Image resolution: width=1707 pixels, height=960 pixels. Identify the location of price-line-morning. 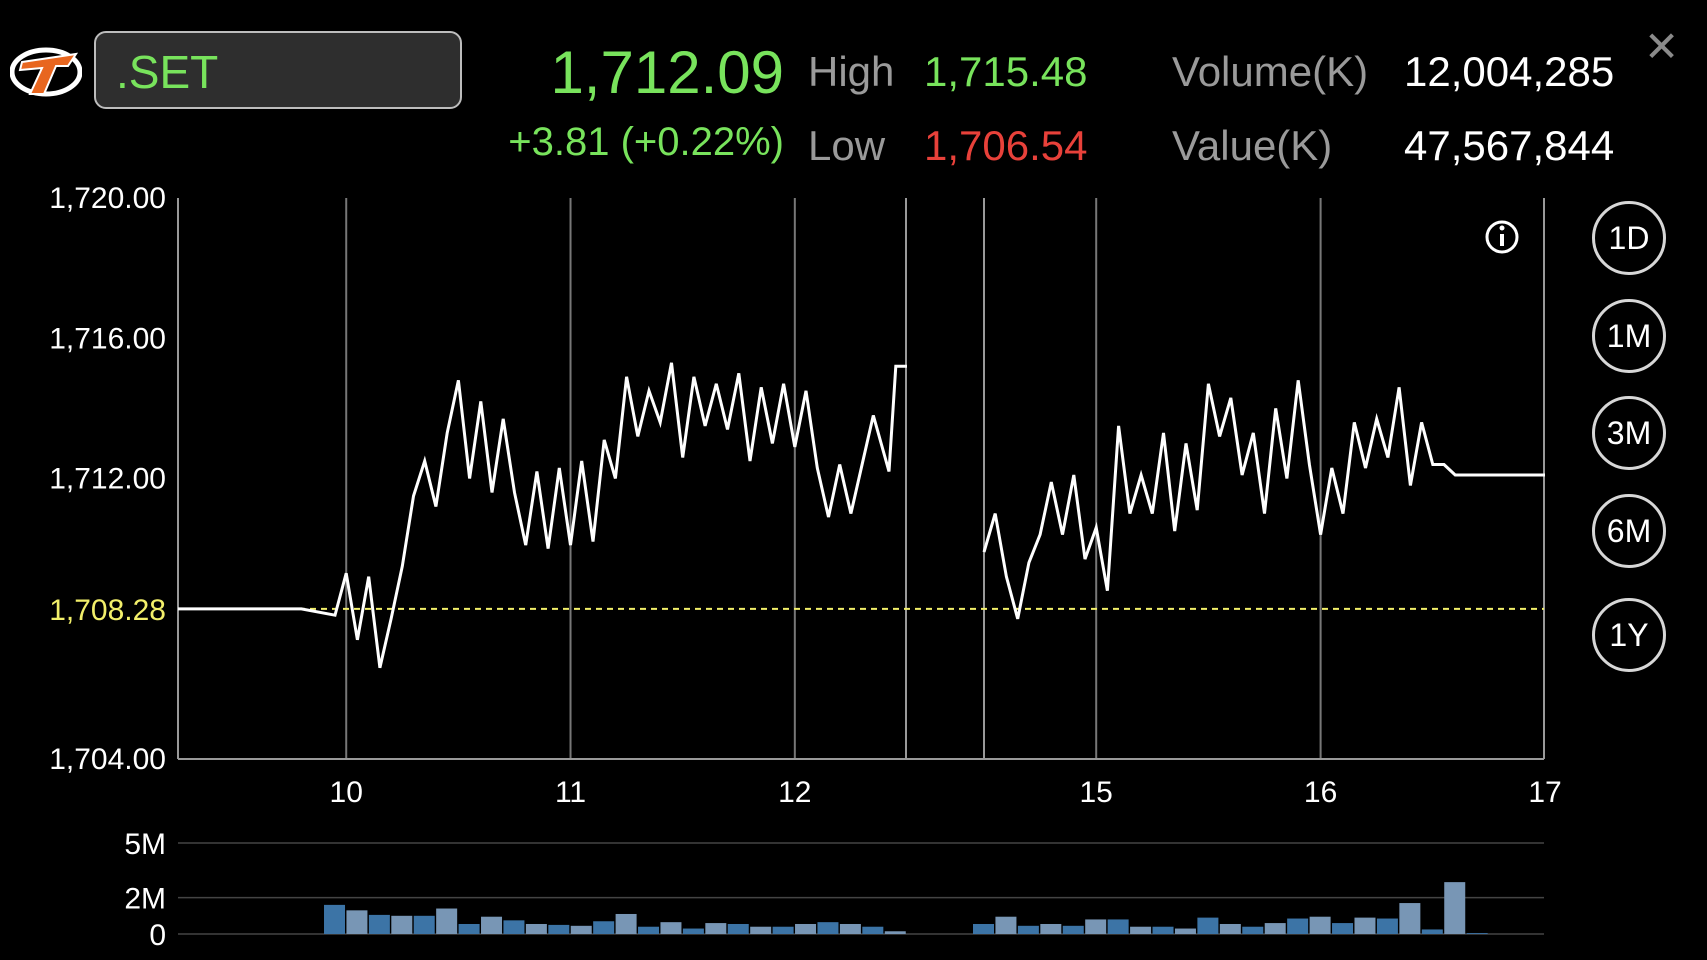
(542, 515).